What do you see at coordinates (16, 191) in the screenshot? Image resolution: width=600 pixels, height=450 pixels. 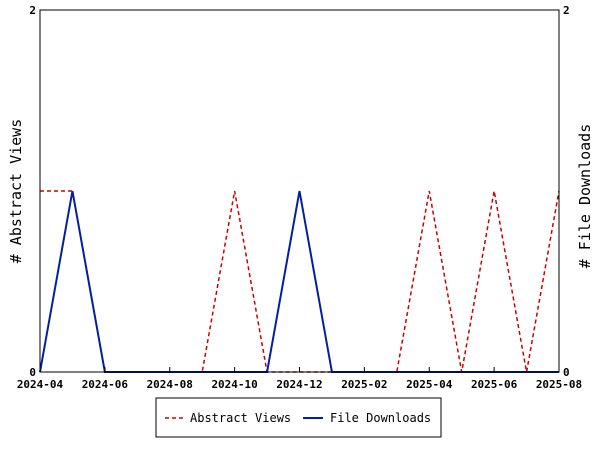 I see `y-axis-left-title: # Abstract Views` at bounding box center [16, 191].